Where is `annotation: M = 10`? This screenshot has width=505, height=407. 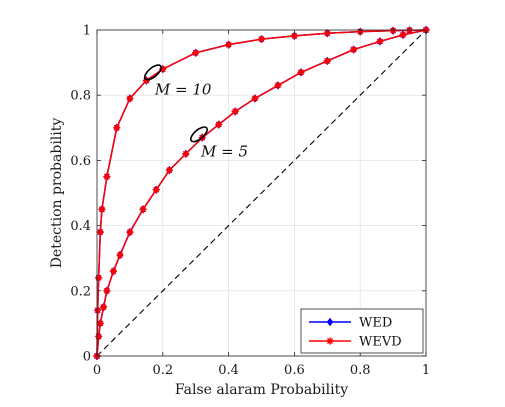 annotation: M = 10 is located at coordinates (177, 81).